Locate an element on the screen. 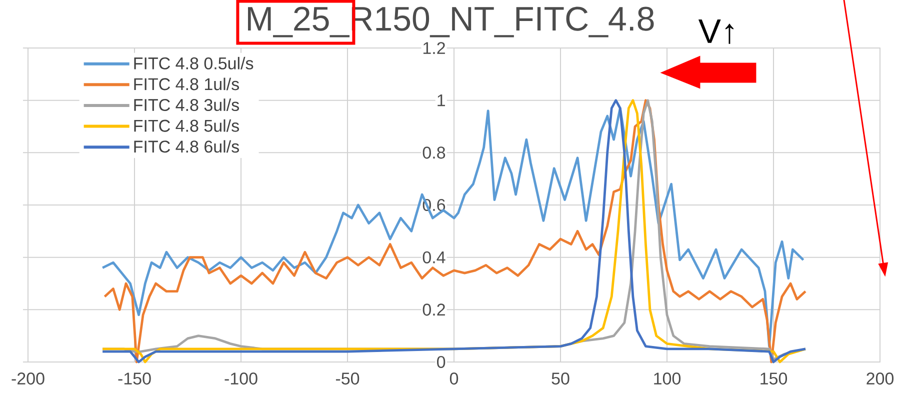 Image resolution: width=910 pixels, height=405 pixels. legend-label: FITC 4.8 3ul/s is located at coordinates (186, 105).